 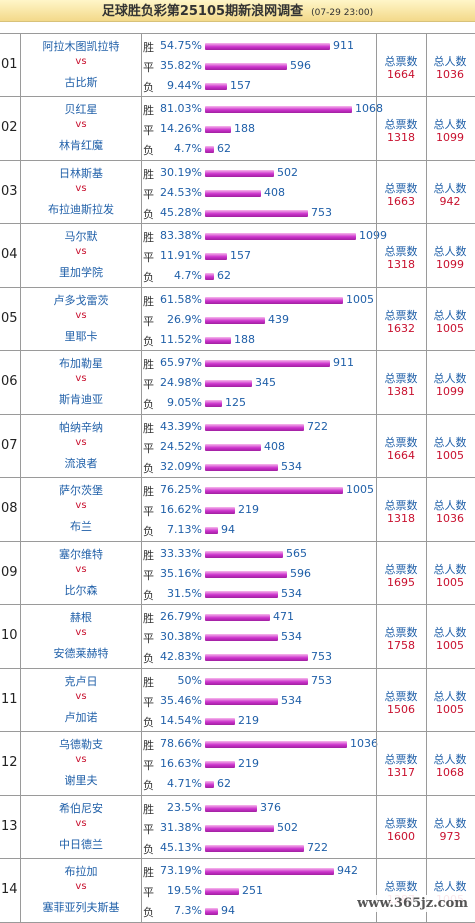 I want to click on match-teams: 赫根 vs 安德莱赫特, so click(x=81, y=636).